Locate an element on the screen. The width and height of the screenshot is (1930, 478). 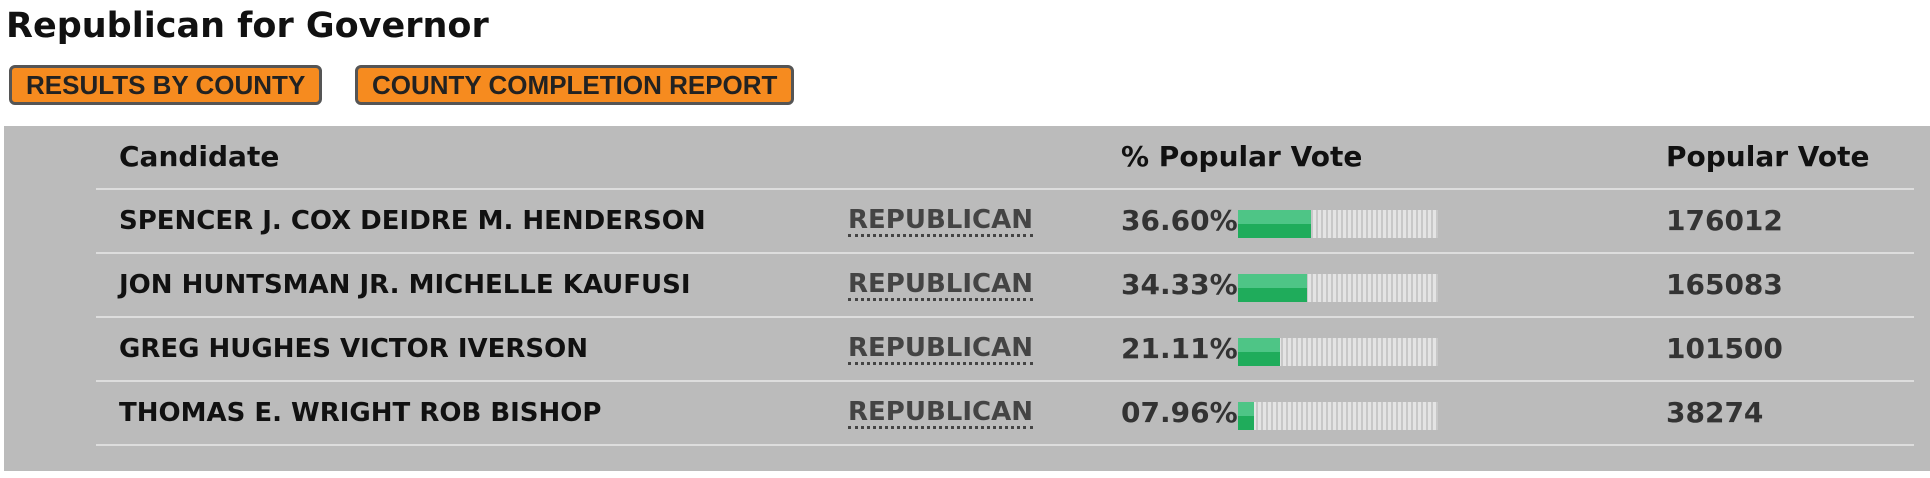
vote-count: 38274 is located at coordinates (1715, 412).